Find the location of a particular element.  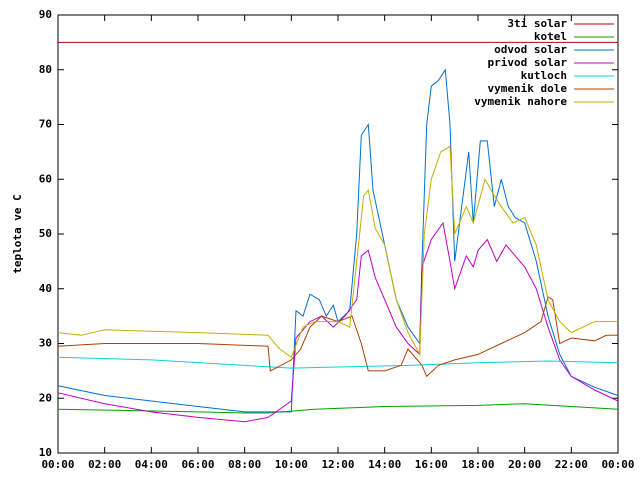

x-tick-label: 10:00 is located at coordinates (291, 464).